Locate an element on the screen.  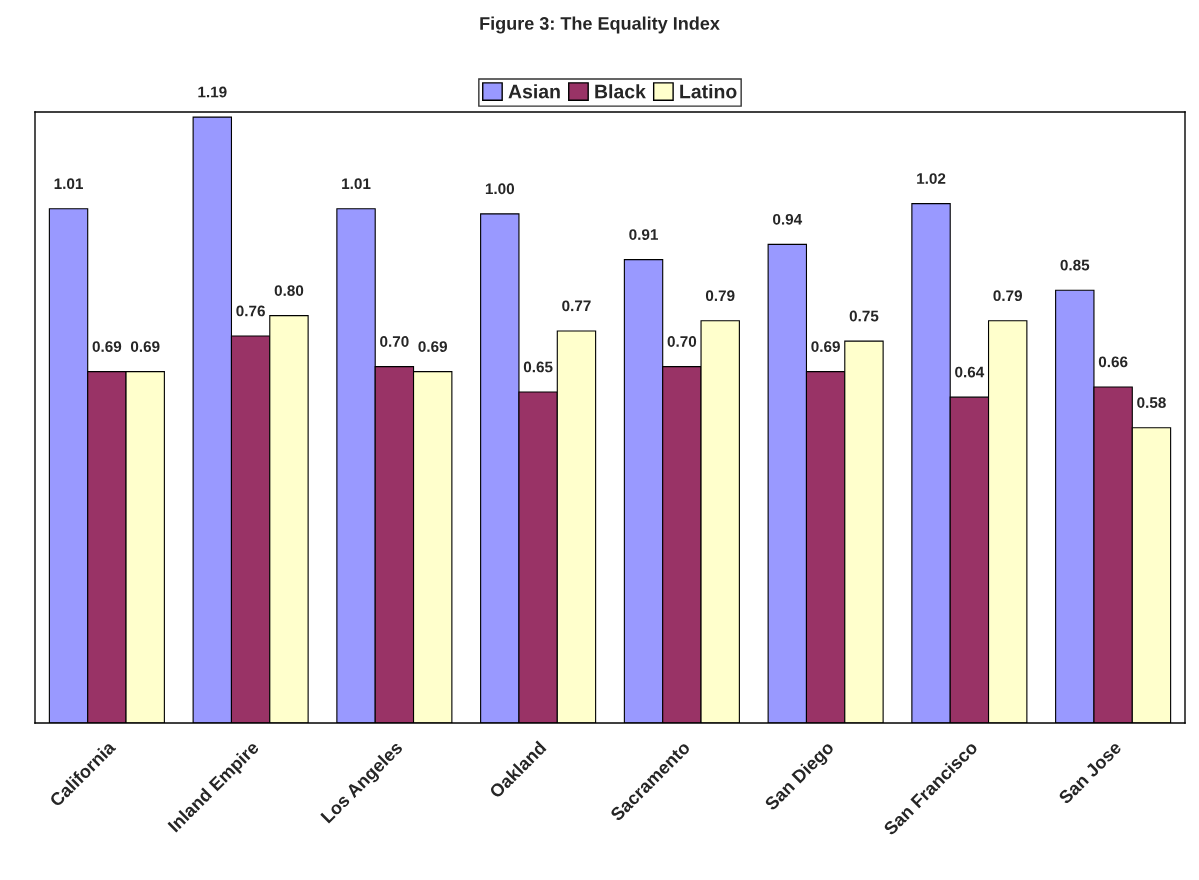
legend-label: Latino is located at coordinates (708, 91).